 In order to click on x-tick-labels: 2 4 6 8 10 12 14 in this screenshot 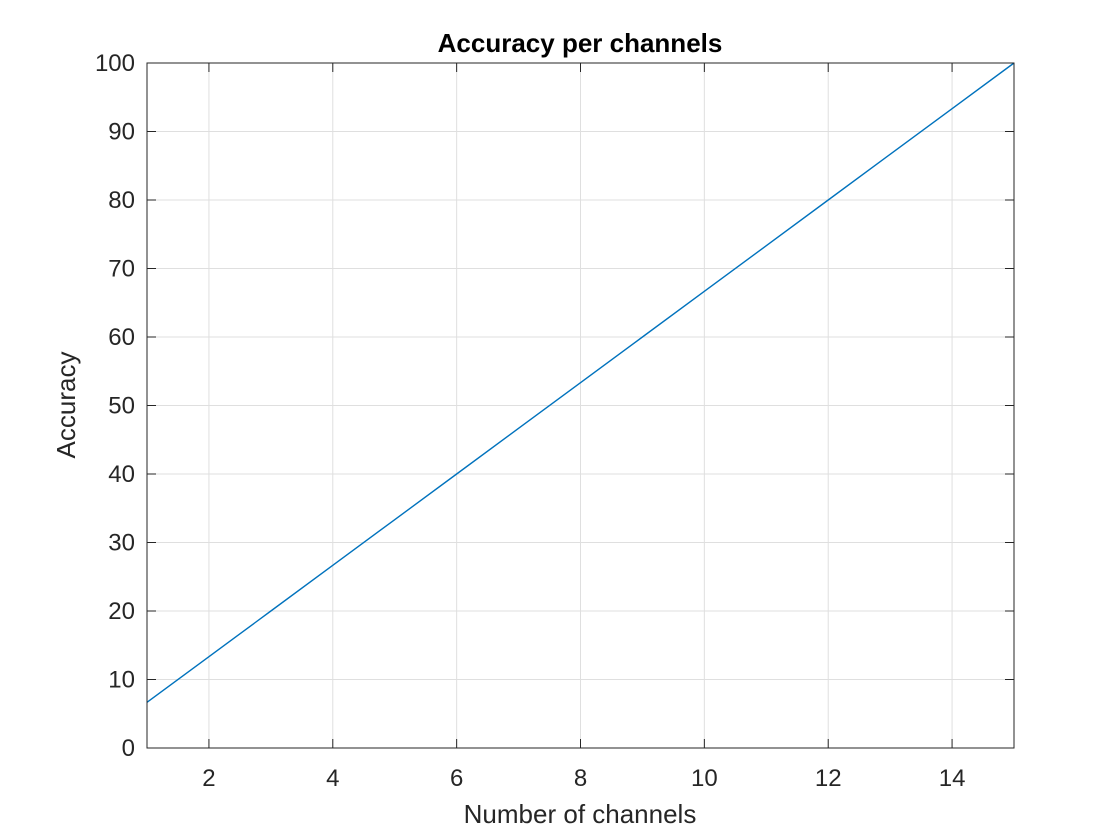, I will do `click(583, 778)`.